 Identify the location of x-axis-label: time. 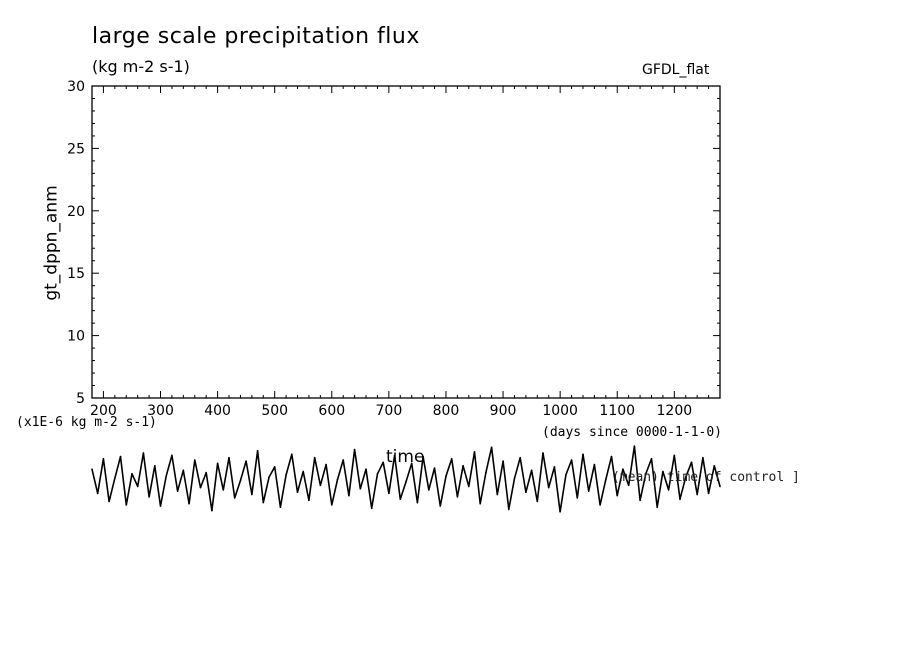
(405, 457).